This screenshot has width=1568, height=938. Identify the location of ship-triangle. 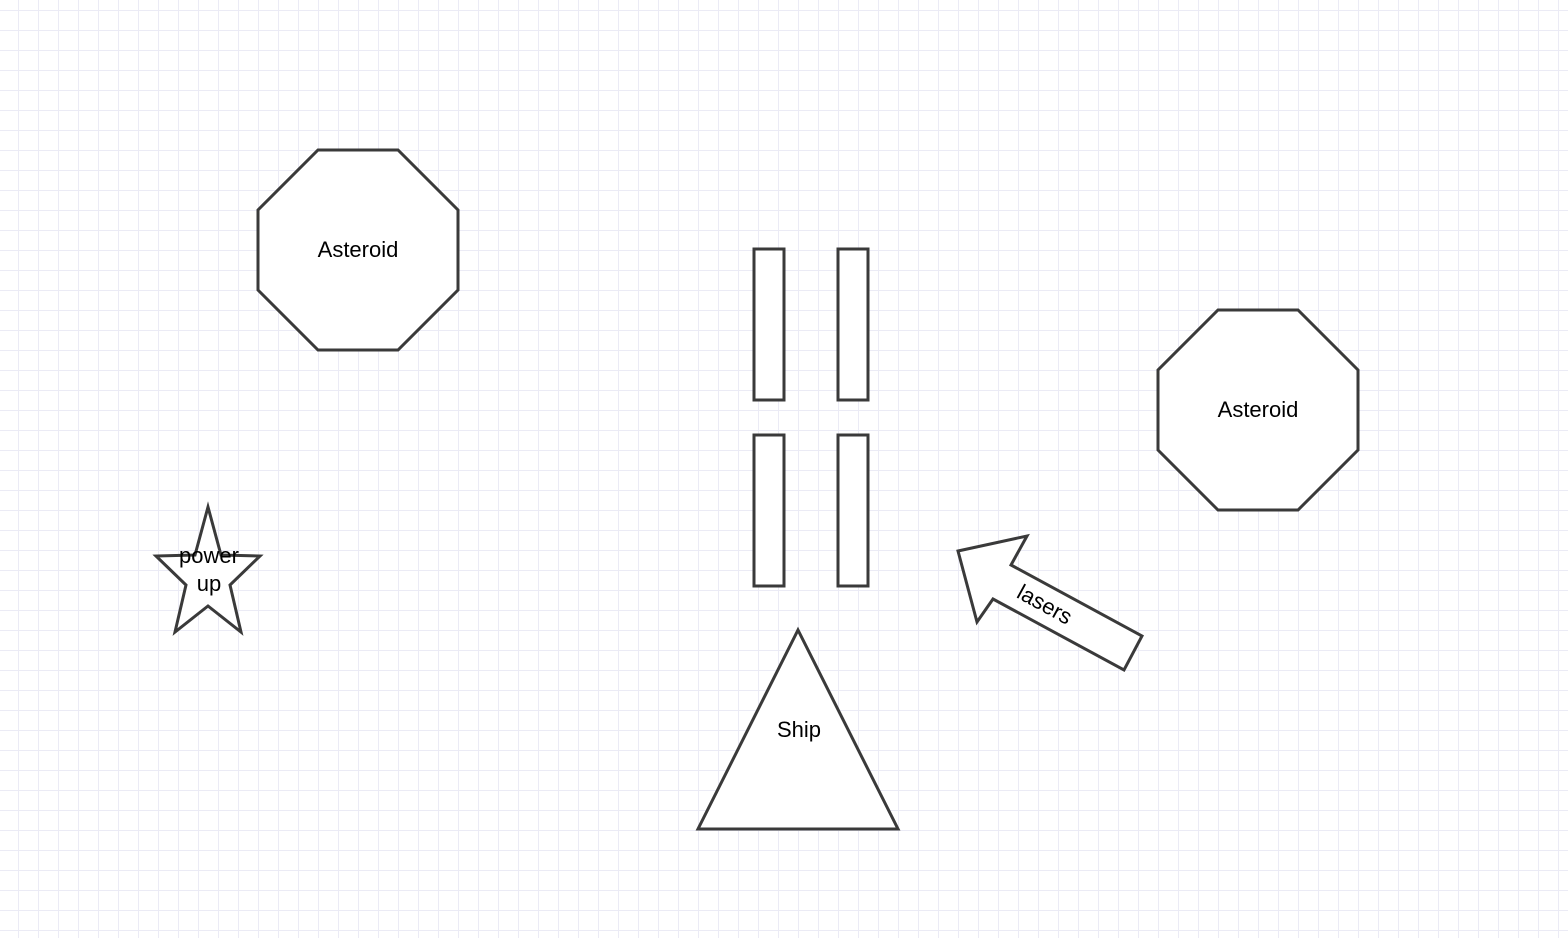
(798, 728).